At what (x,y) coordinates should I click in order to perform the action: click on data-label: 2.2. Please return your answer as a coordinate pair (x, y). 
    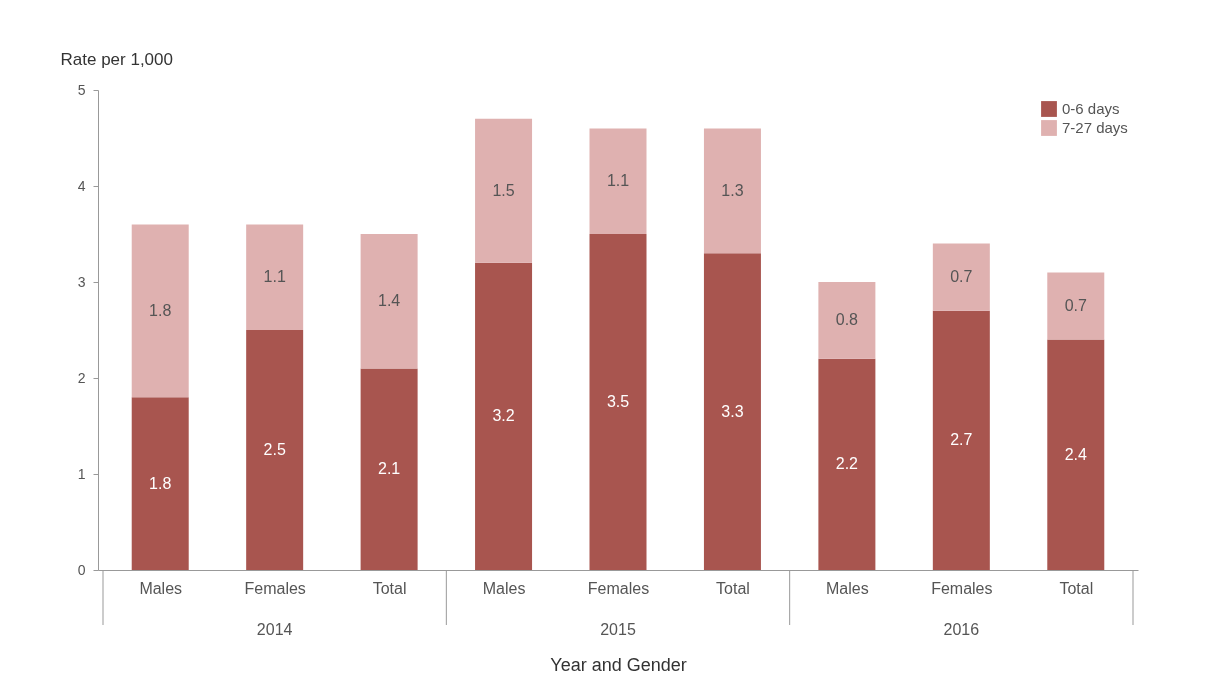
    Looking at the image, I should click on (847, 464).